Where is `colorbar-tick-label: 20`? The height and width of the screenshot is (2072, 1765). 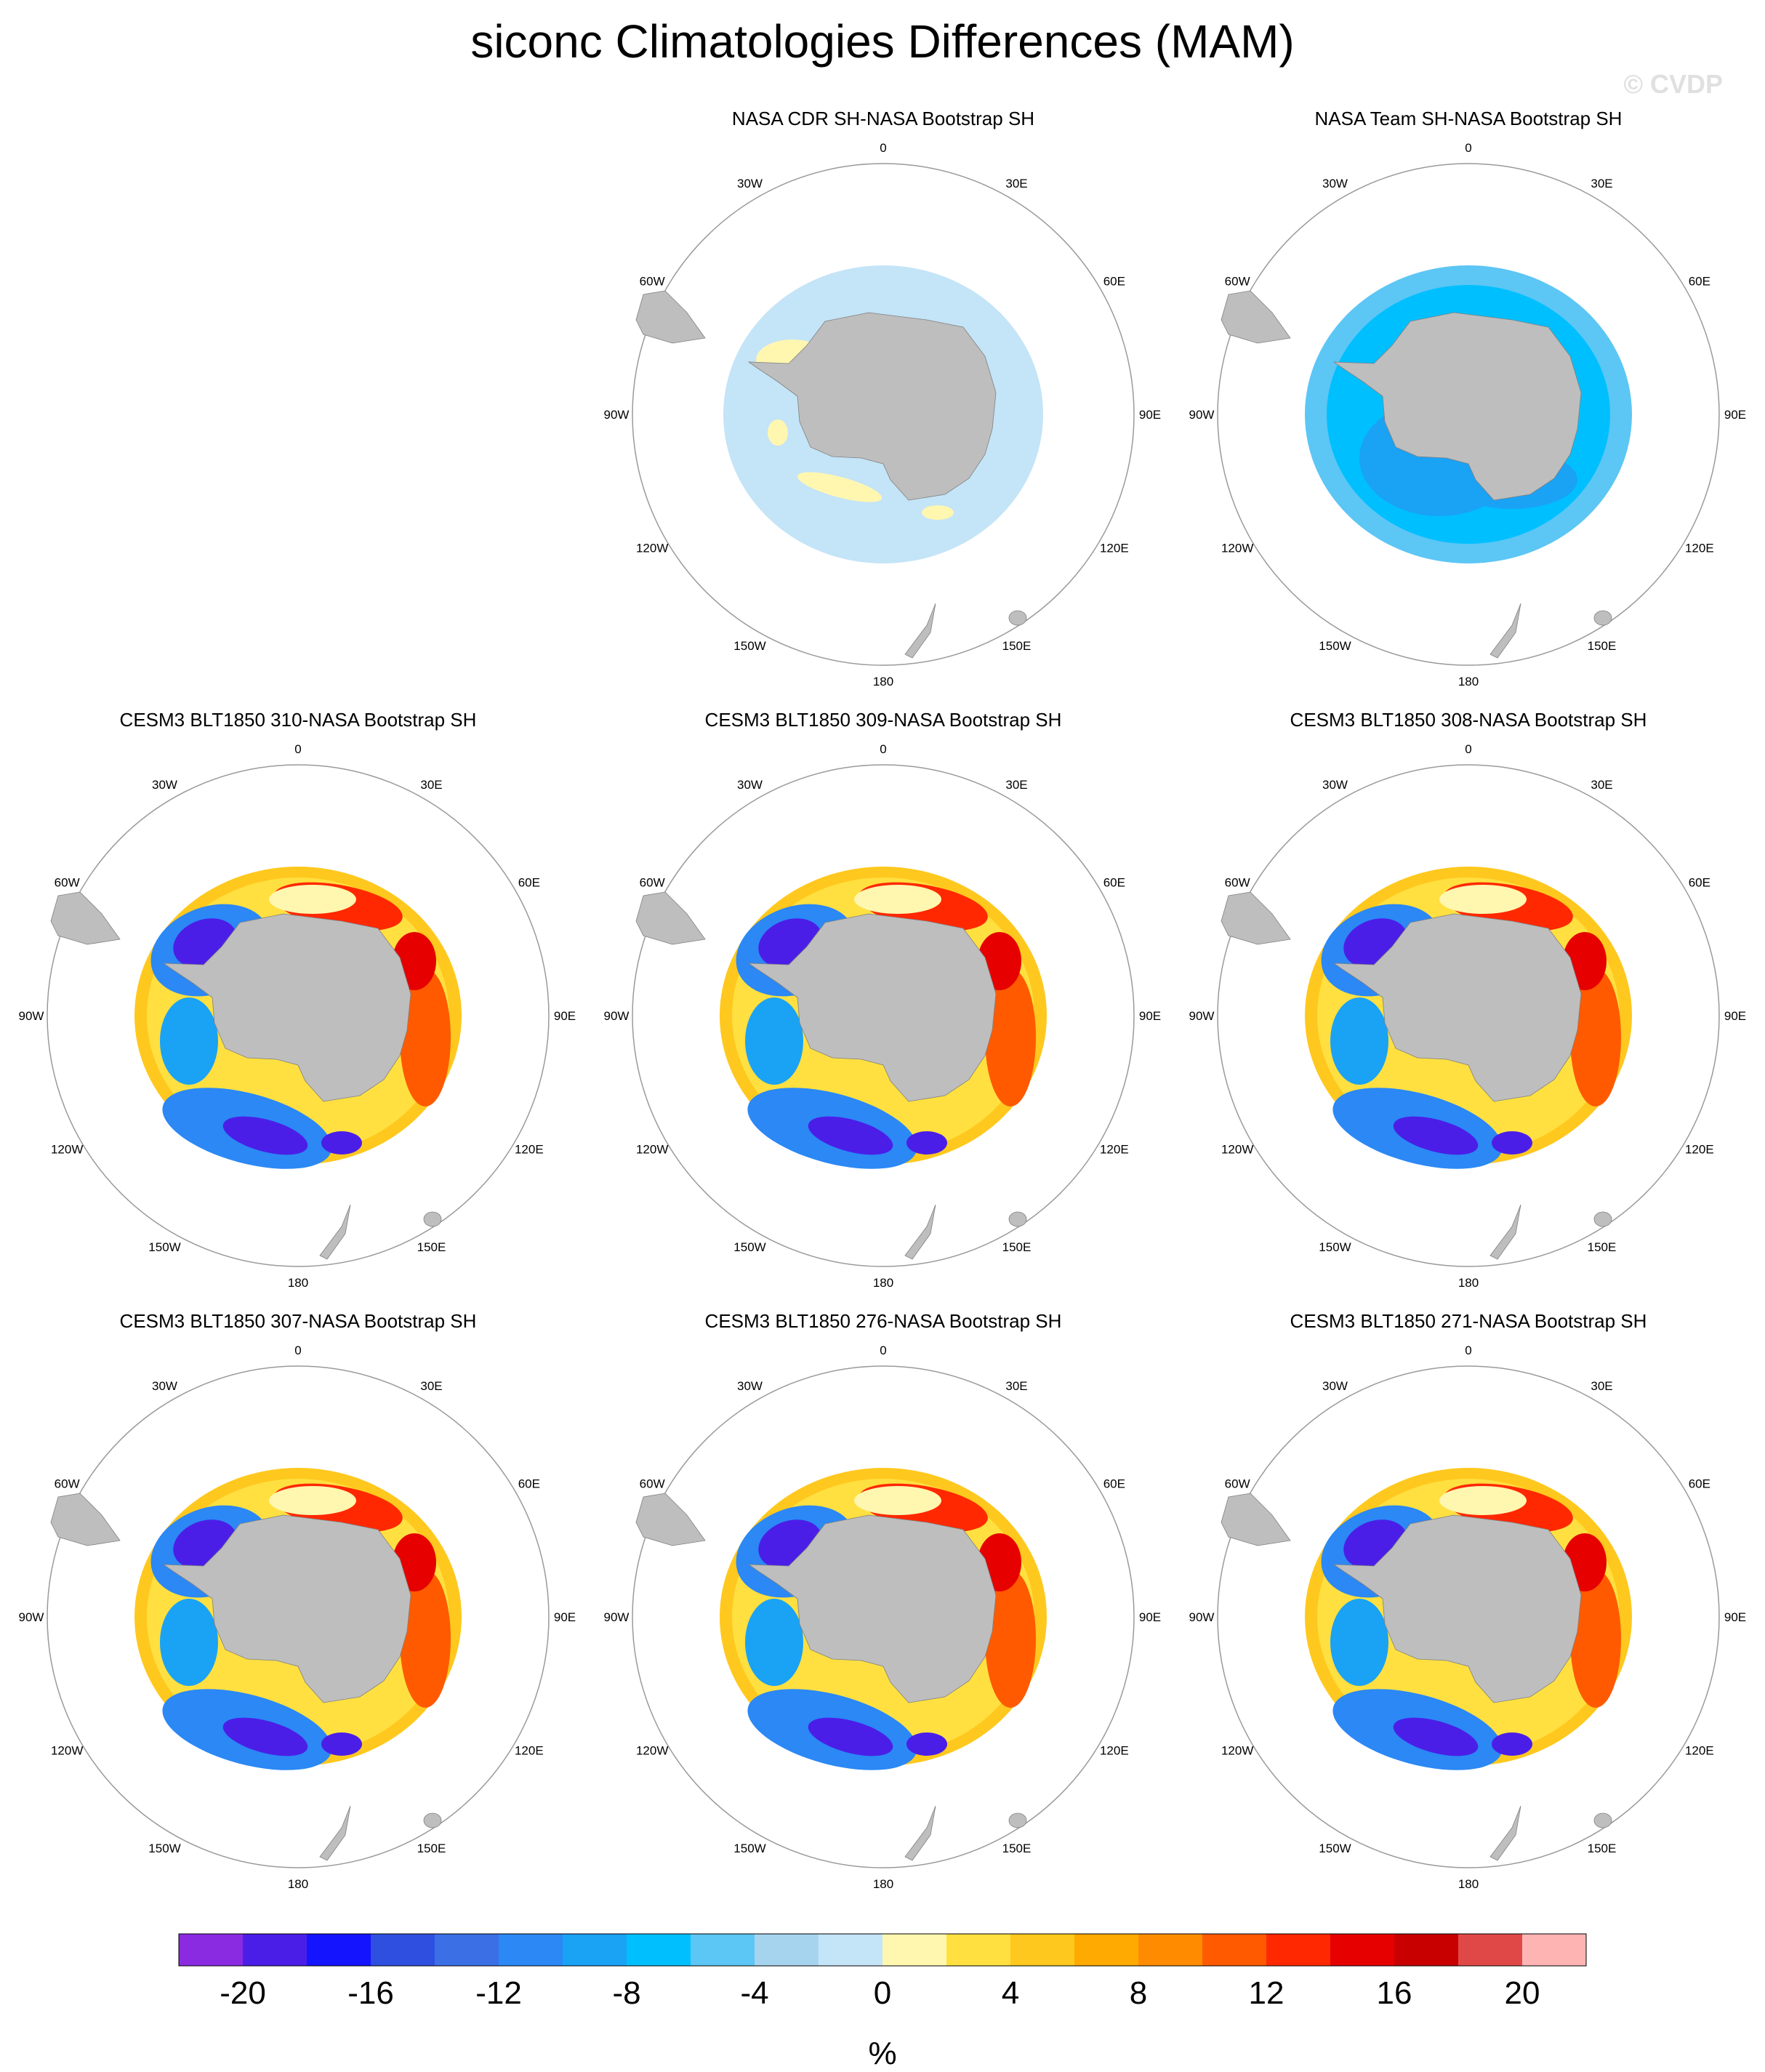 colorbar-tick-label: 20 is located at coordinates (1522, 1993).